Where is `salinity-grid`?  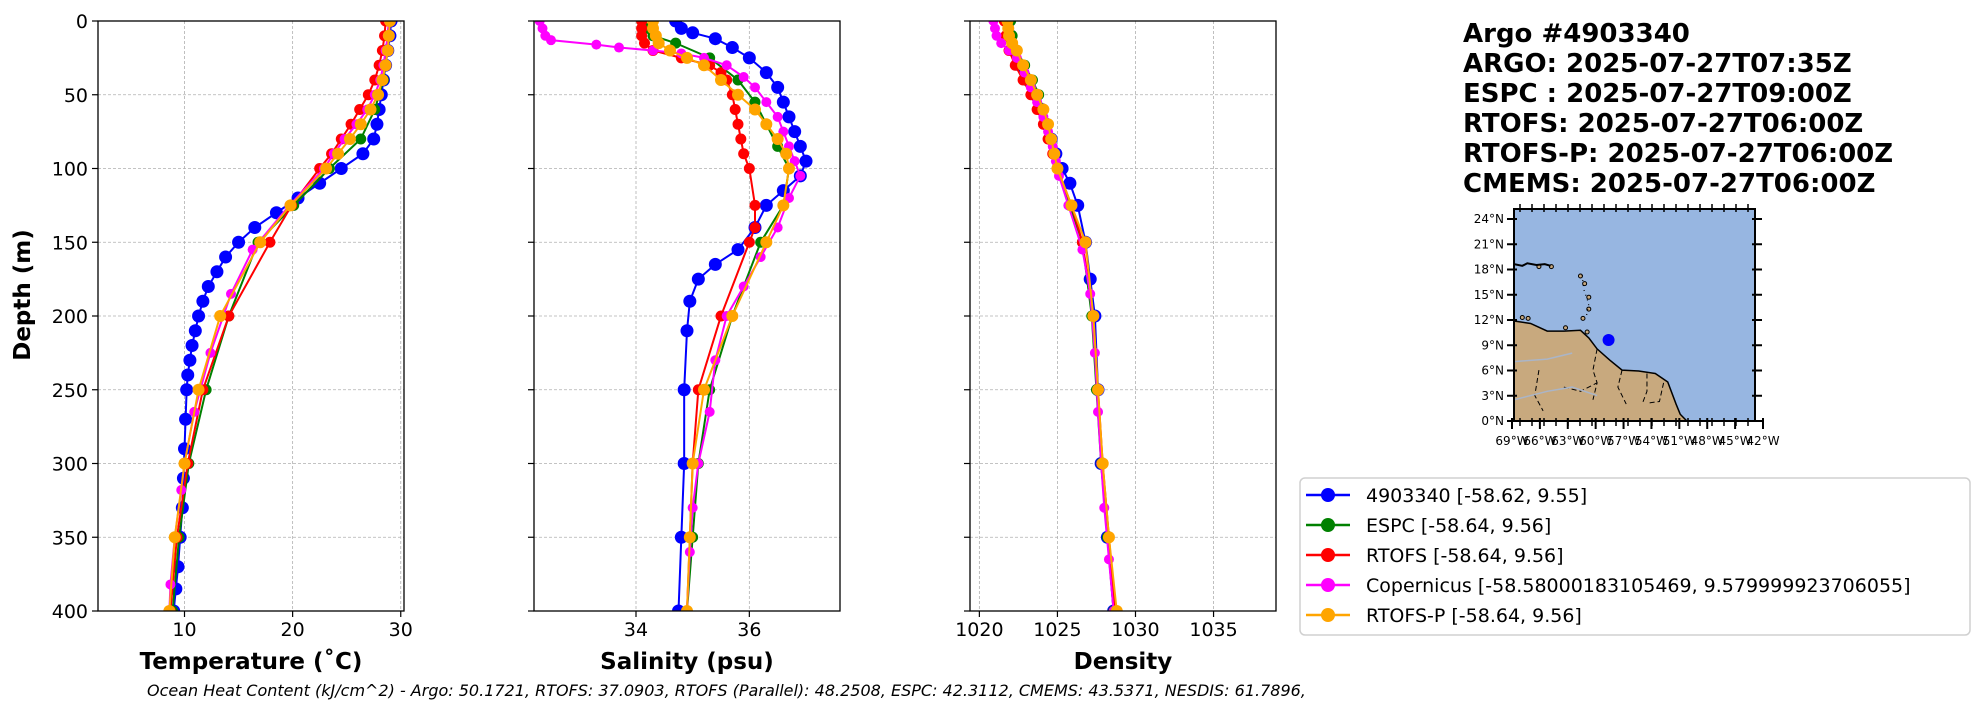 salinity-grid is located at coordinates (687, 316).